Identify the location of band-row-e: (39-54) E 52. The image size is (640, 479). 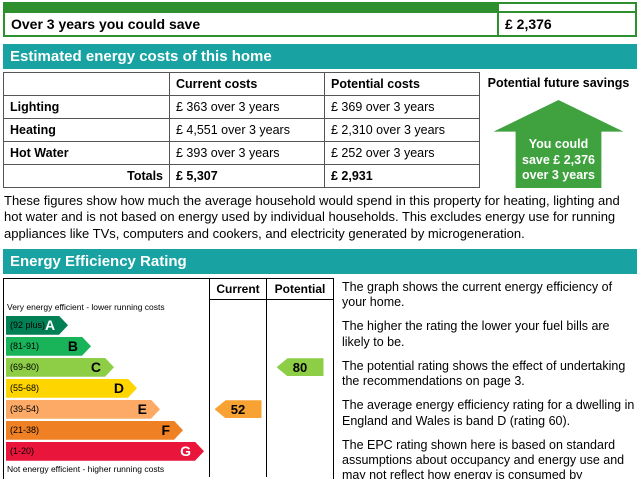
(168, 409).